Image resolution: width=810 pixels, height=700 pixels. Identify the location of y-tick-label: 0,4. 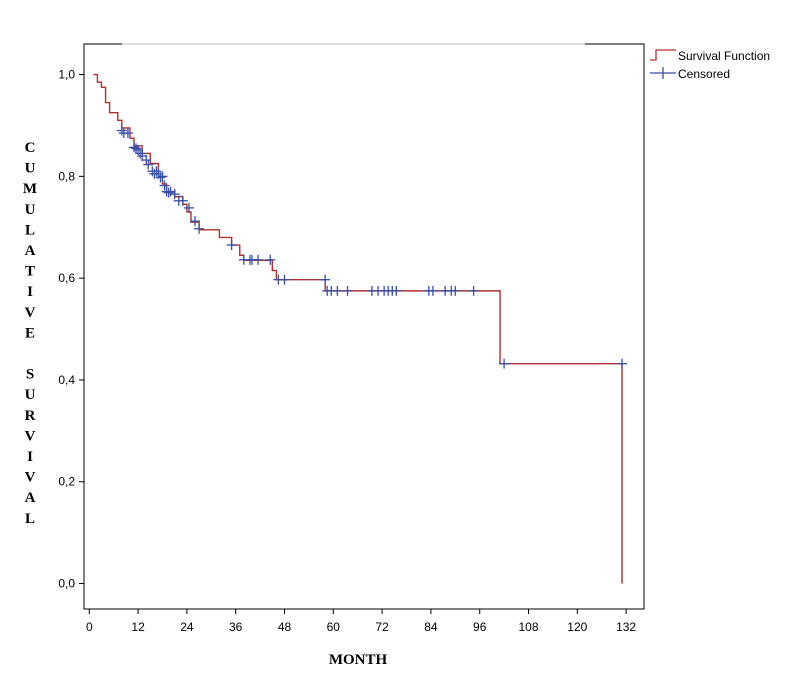
(66, 380).